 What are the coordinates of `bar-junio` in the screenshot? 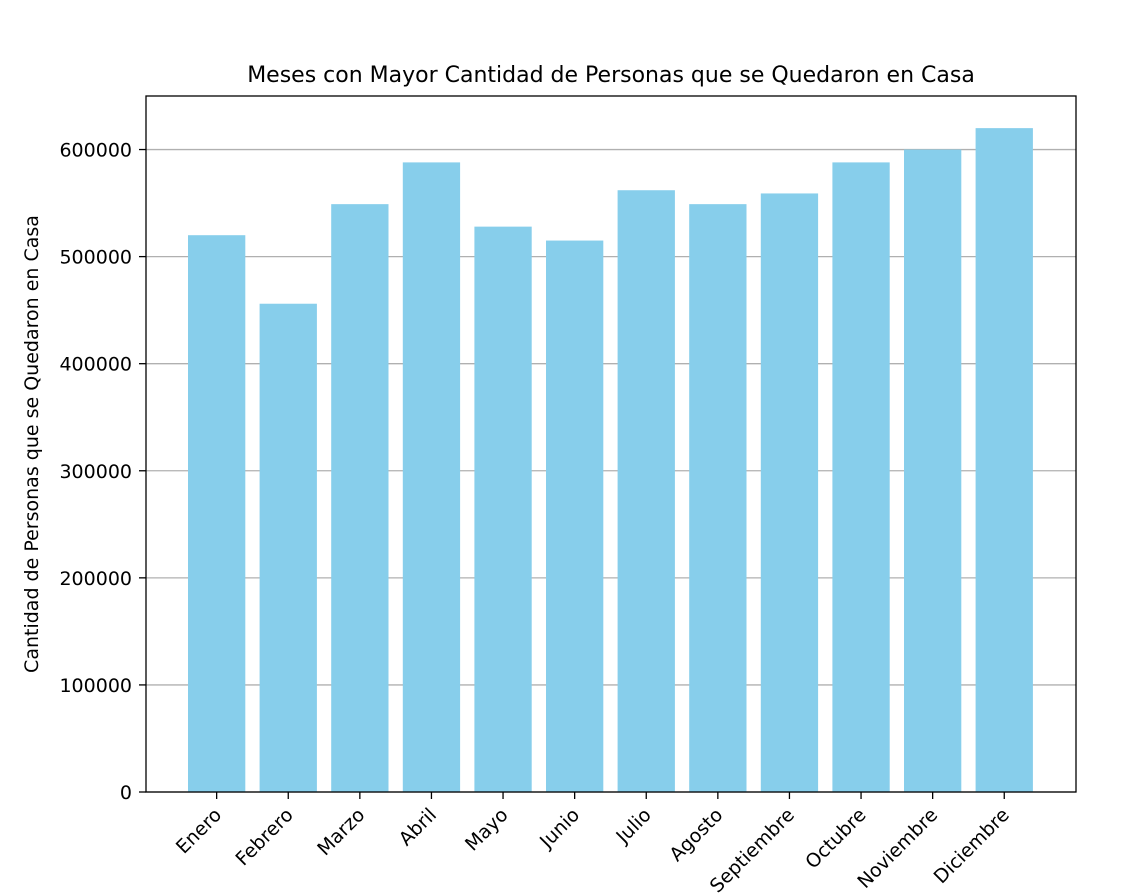 It's located at (575, 516).